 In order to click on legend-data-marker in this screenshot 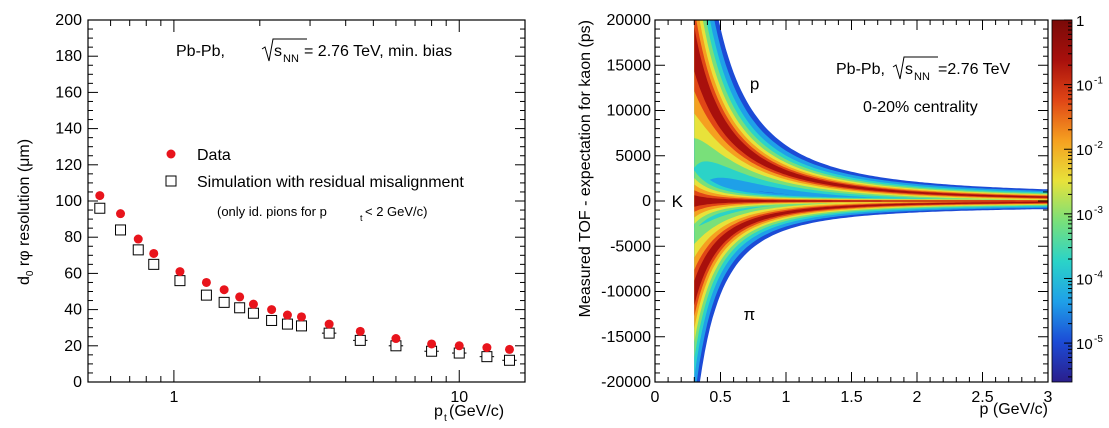, I will do `click(171, 154)`.